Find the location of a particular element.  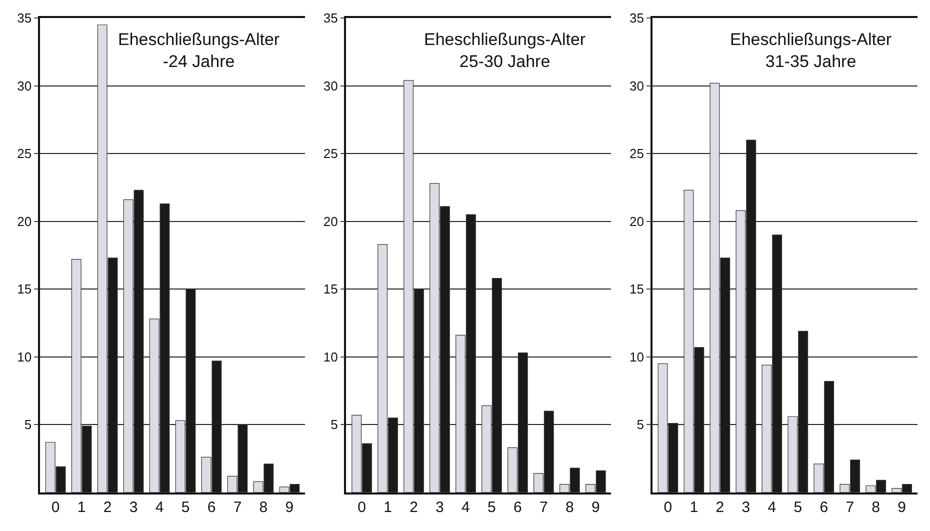

text: Eheschließungs-Alter 25-30 Jahre is located at coordinates (505, 51).